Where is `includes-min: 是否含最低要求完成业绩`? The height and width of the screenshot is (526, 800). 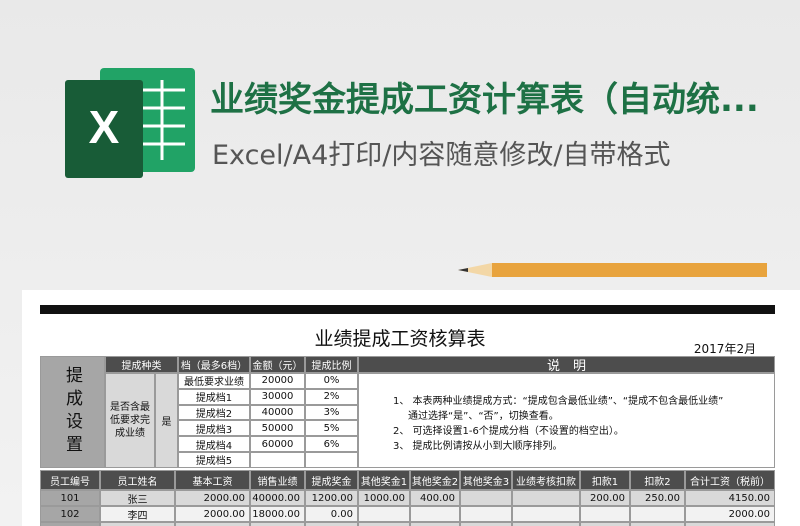
includes-min: 是否含最低要求完成业绩 is located at coordinates (130, 420).